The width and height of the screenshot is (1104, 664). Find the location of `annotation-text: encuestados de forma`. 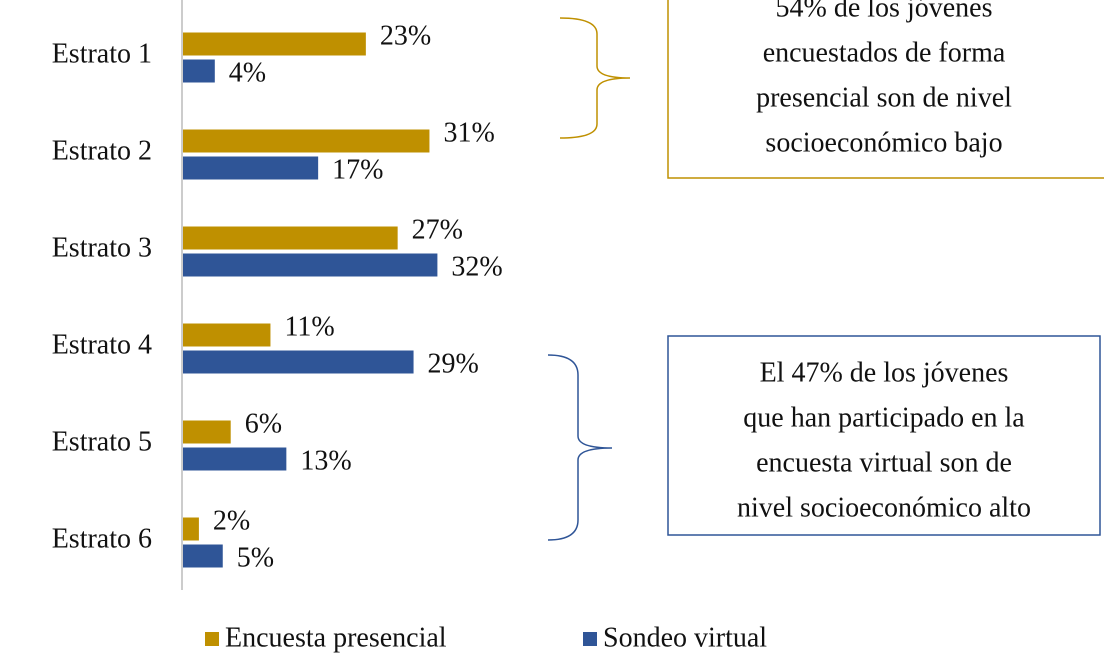

annotation-text: encuestados de forma is located at coordinates (884, 52).